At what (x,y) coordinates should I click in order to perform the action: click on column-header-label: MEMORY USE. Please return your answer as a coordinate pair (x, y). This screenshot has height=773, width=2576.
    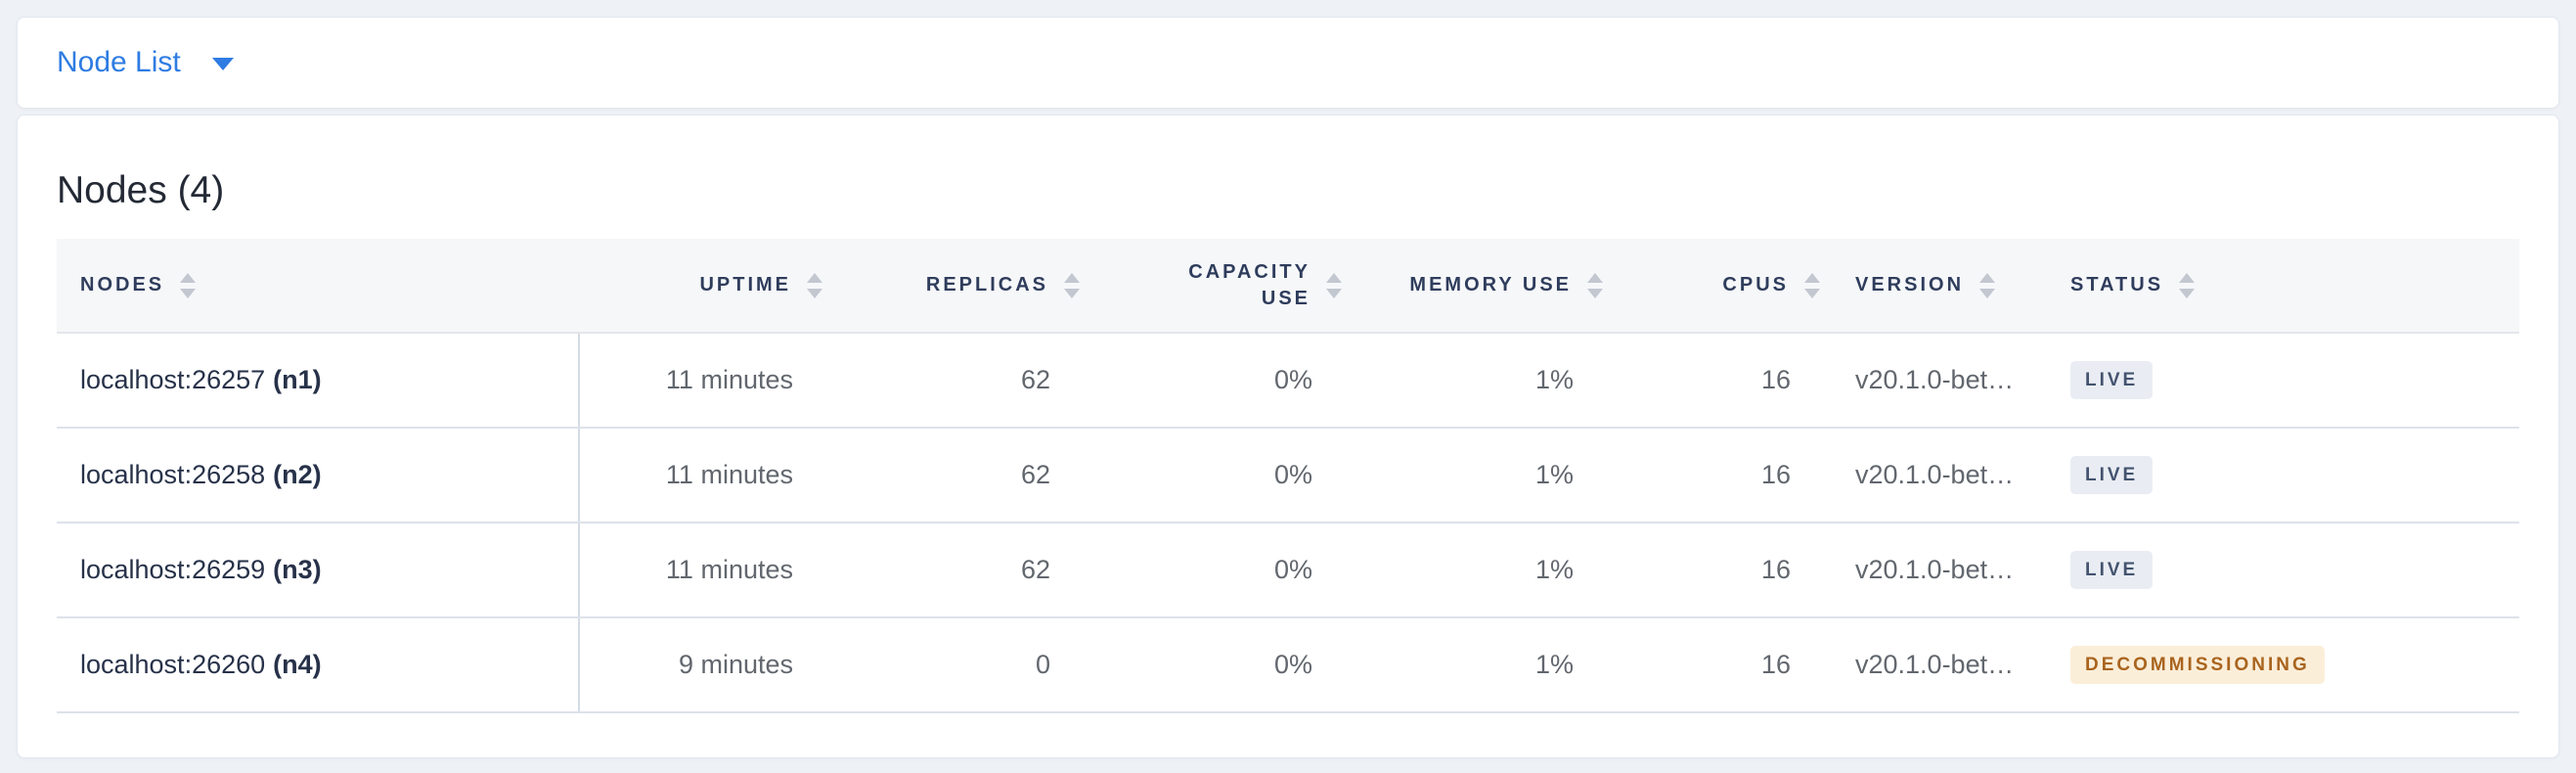
    Looking at the image, I should click on (1490, 285).